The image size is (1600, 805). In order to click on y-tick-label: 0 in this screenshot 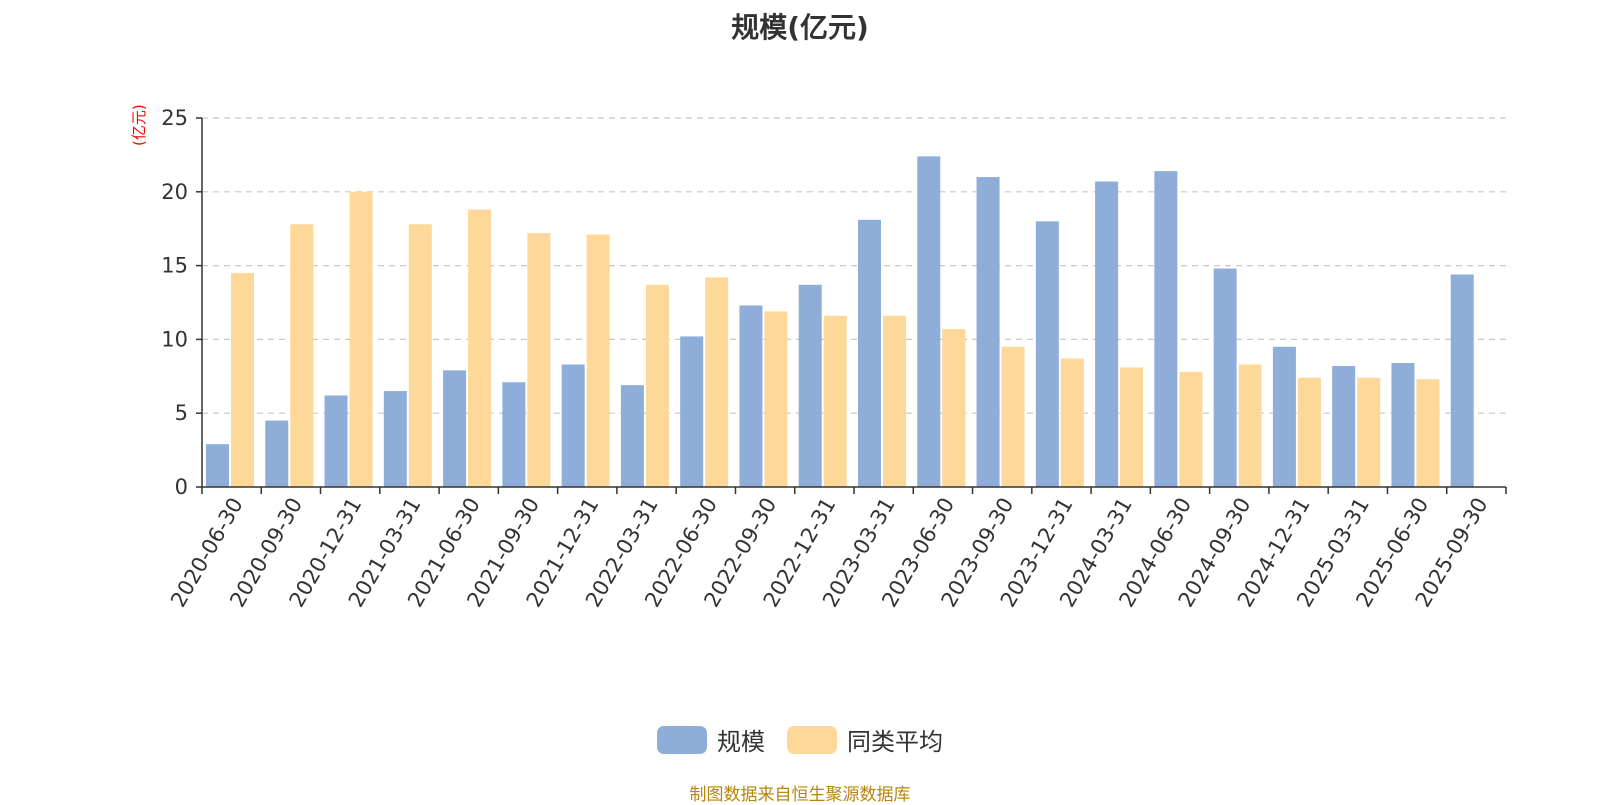, I will do `click(181, 487)`.